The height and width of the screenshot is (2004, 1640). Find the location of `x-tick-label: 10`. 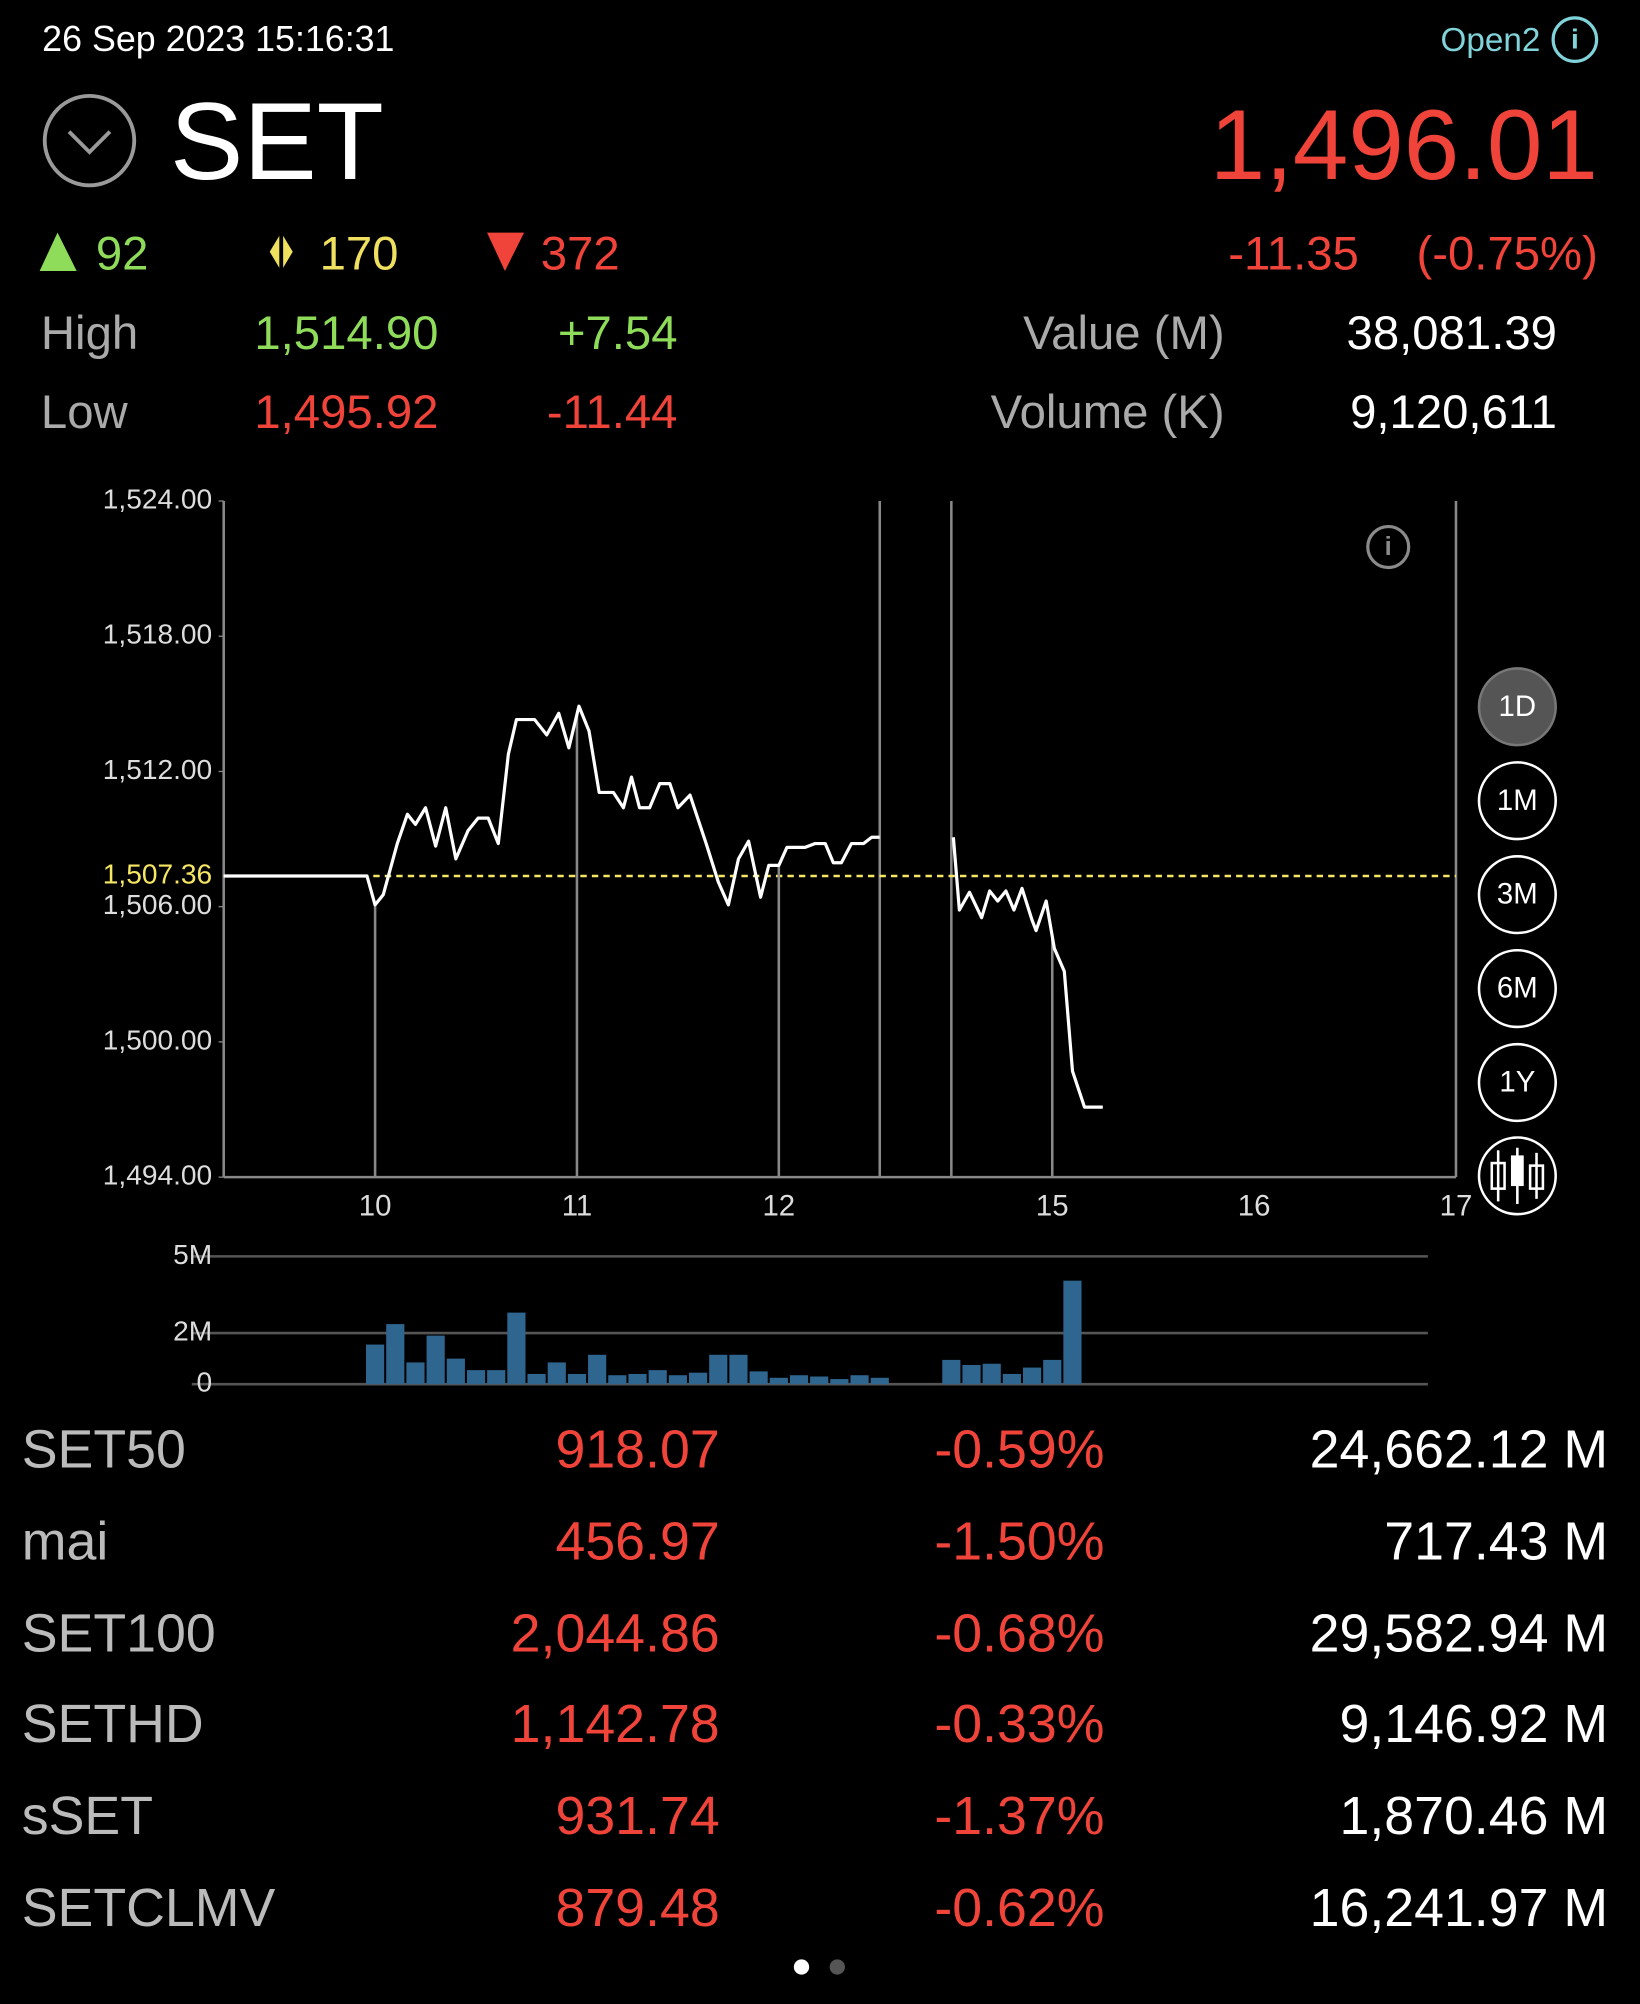

x-tick-label: 10 is located at coordinates (375, 1206).